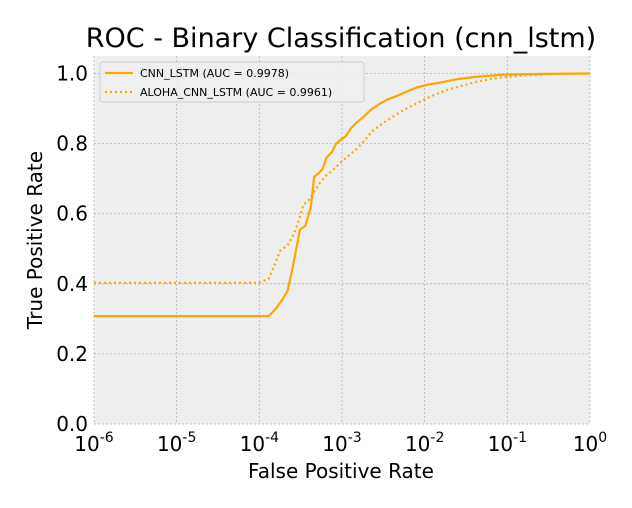  I want to click on x-tick-exponent: 0, so click(602, 438).